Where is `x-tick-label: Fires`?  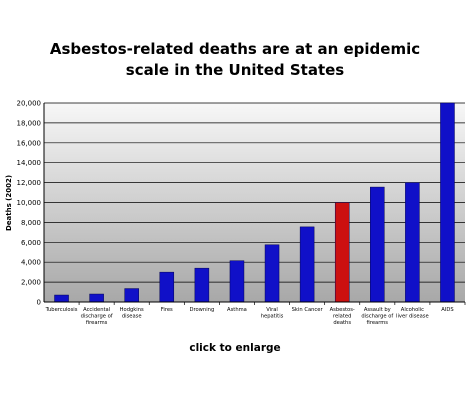
x-tick-label: Fires is located at coordinates (167, 310).